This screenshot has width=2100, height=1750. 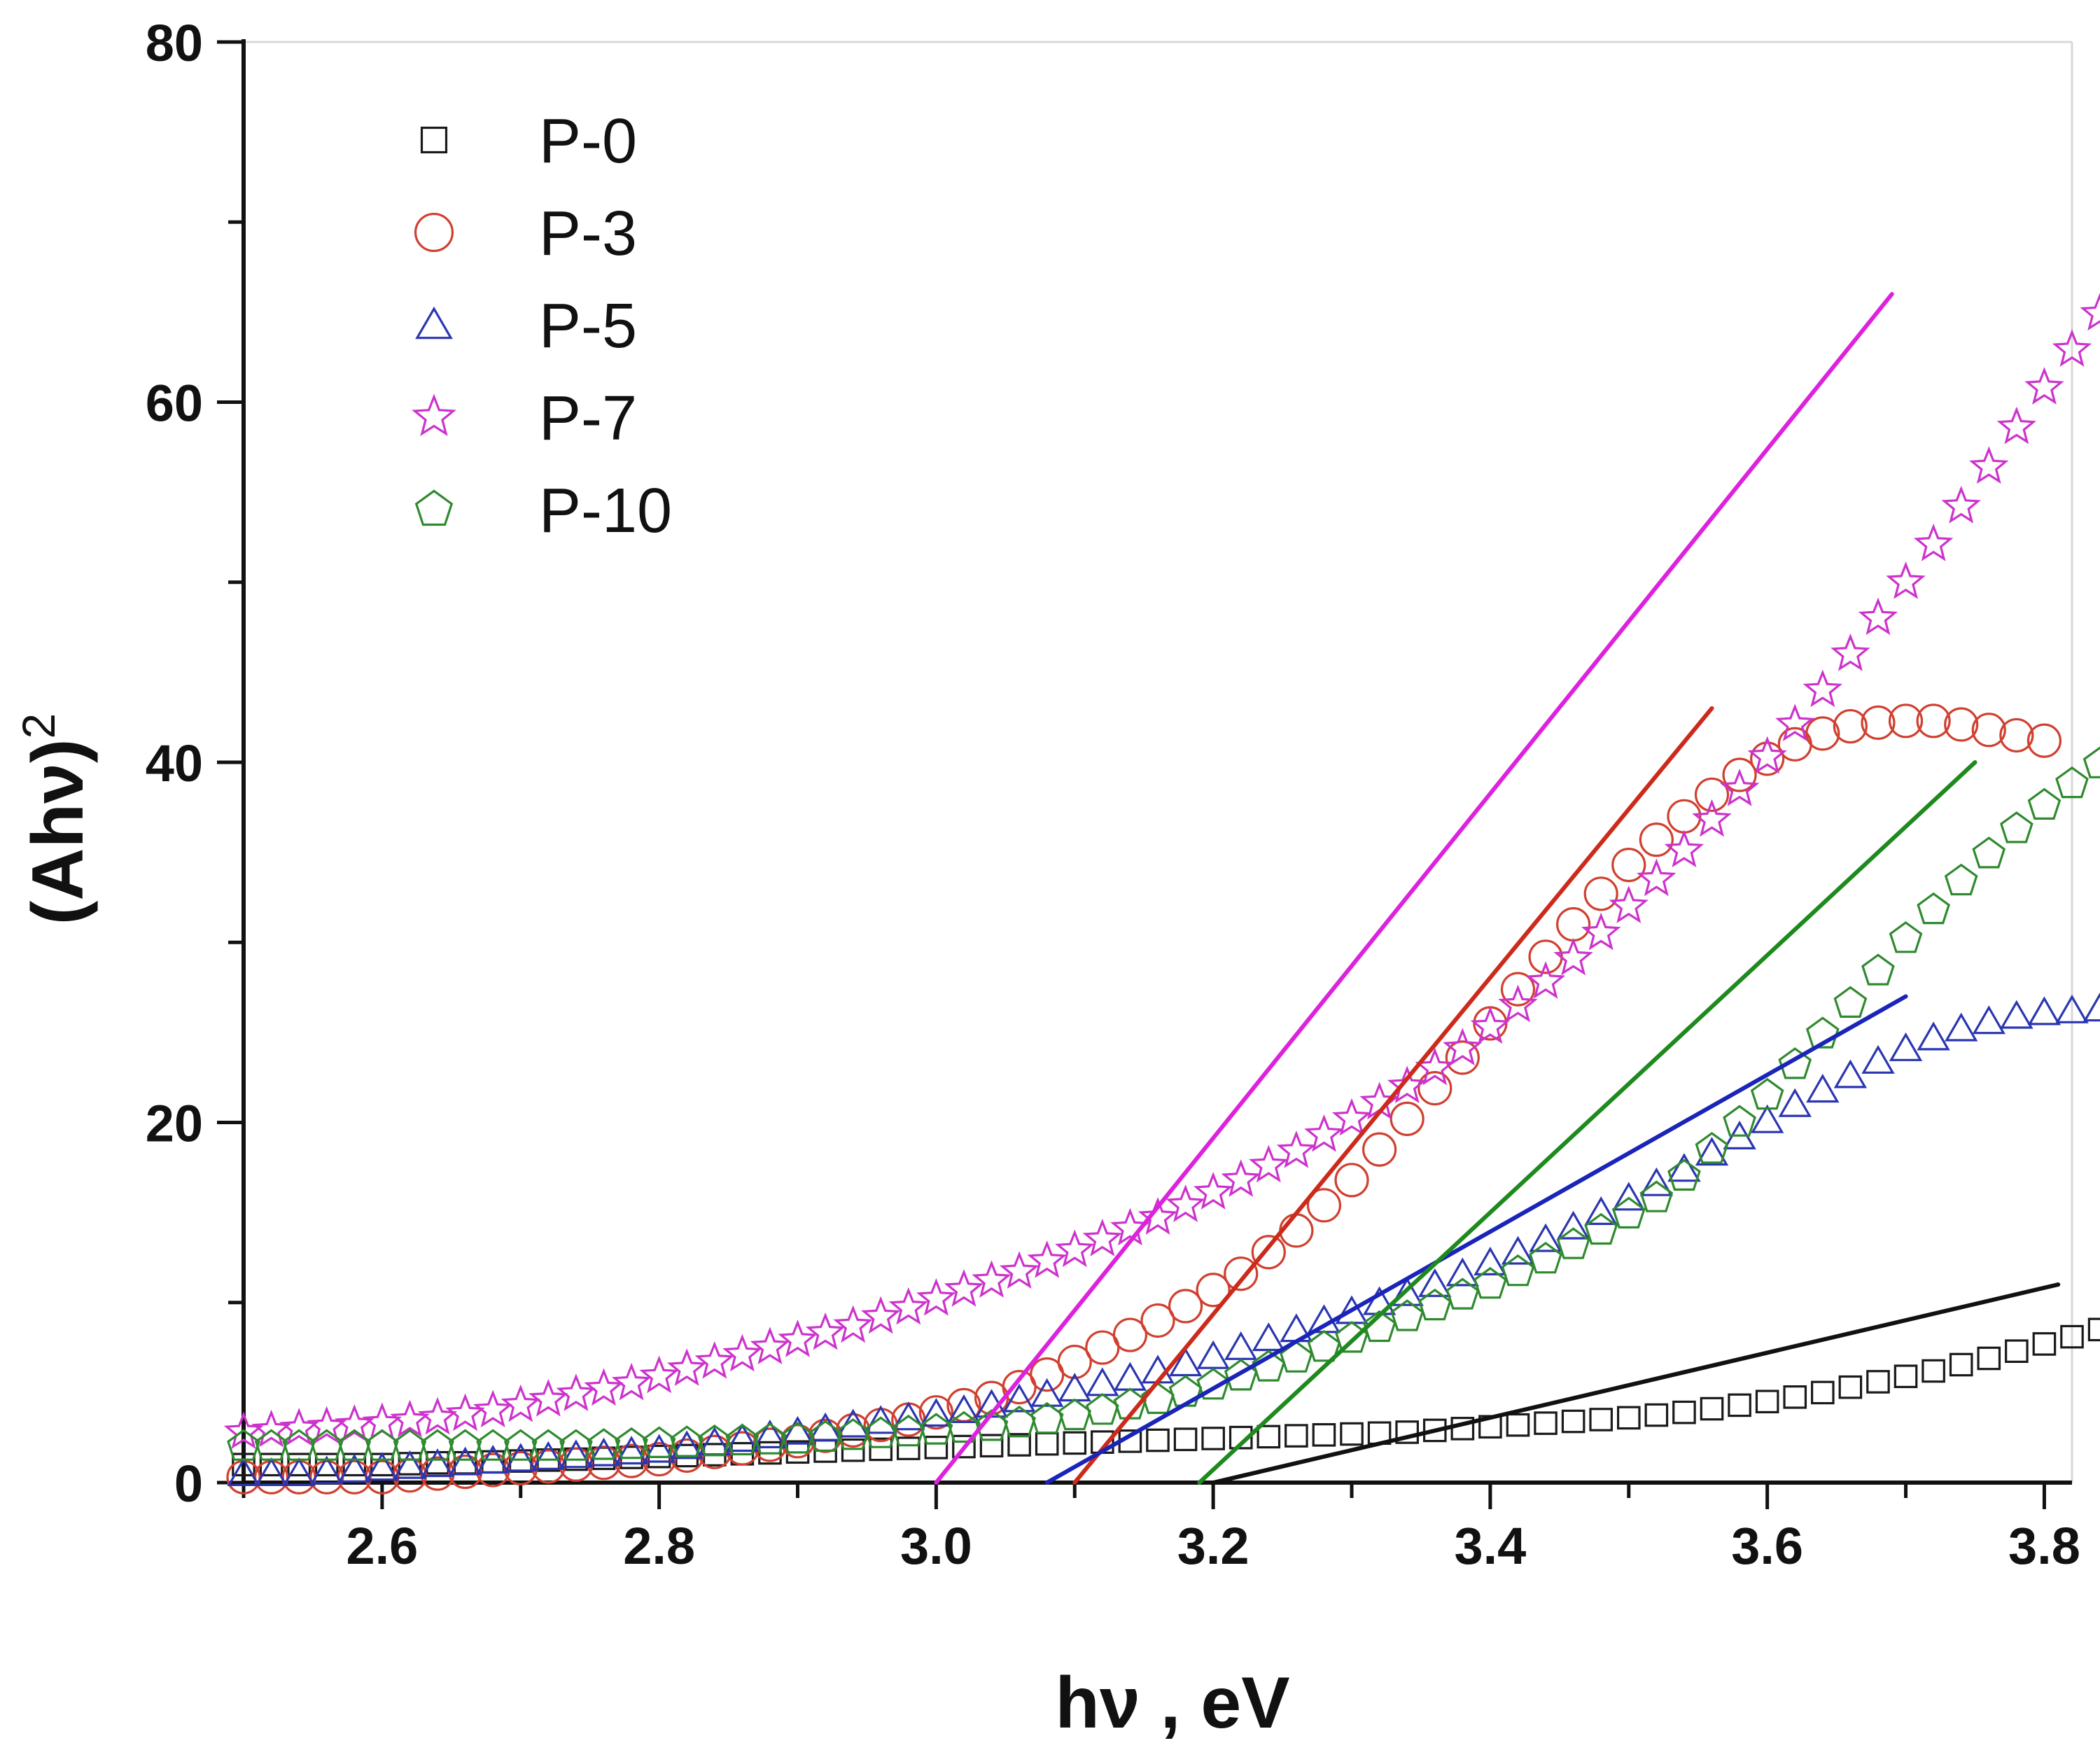 I want to click on legend-label: P-7, so click(x=588, y=419).